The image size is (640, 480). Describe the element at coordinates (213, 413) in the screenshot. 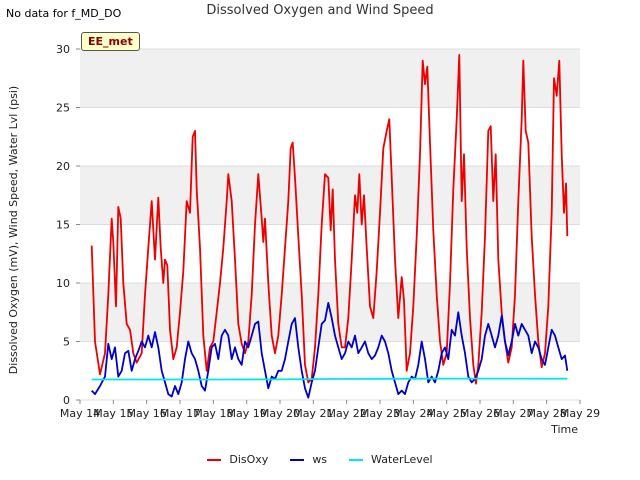

I see `x-tick-label: May 18` at that location.